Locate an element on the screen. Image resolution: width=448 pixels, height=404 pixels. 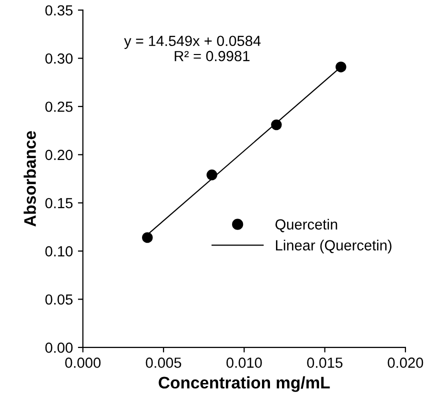
y-tick-label: 0.30 is located at coordinates (59, 58).